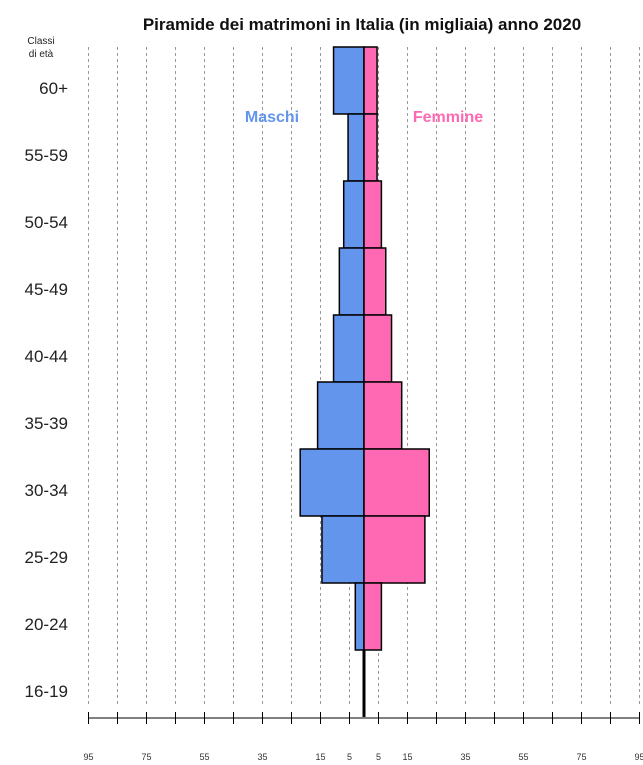 The width and height of the screenshot is (643, 765). What do you see at coordinates (581, 757) in the screenshot?
I see `x-tick-label-10: 75` at bounding box center [581, 757].